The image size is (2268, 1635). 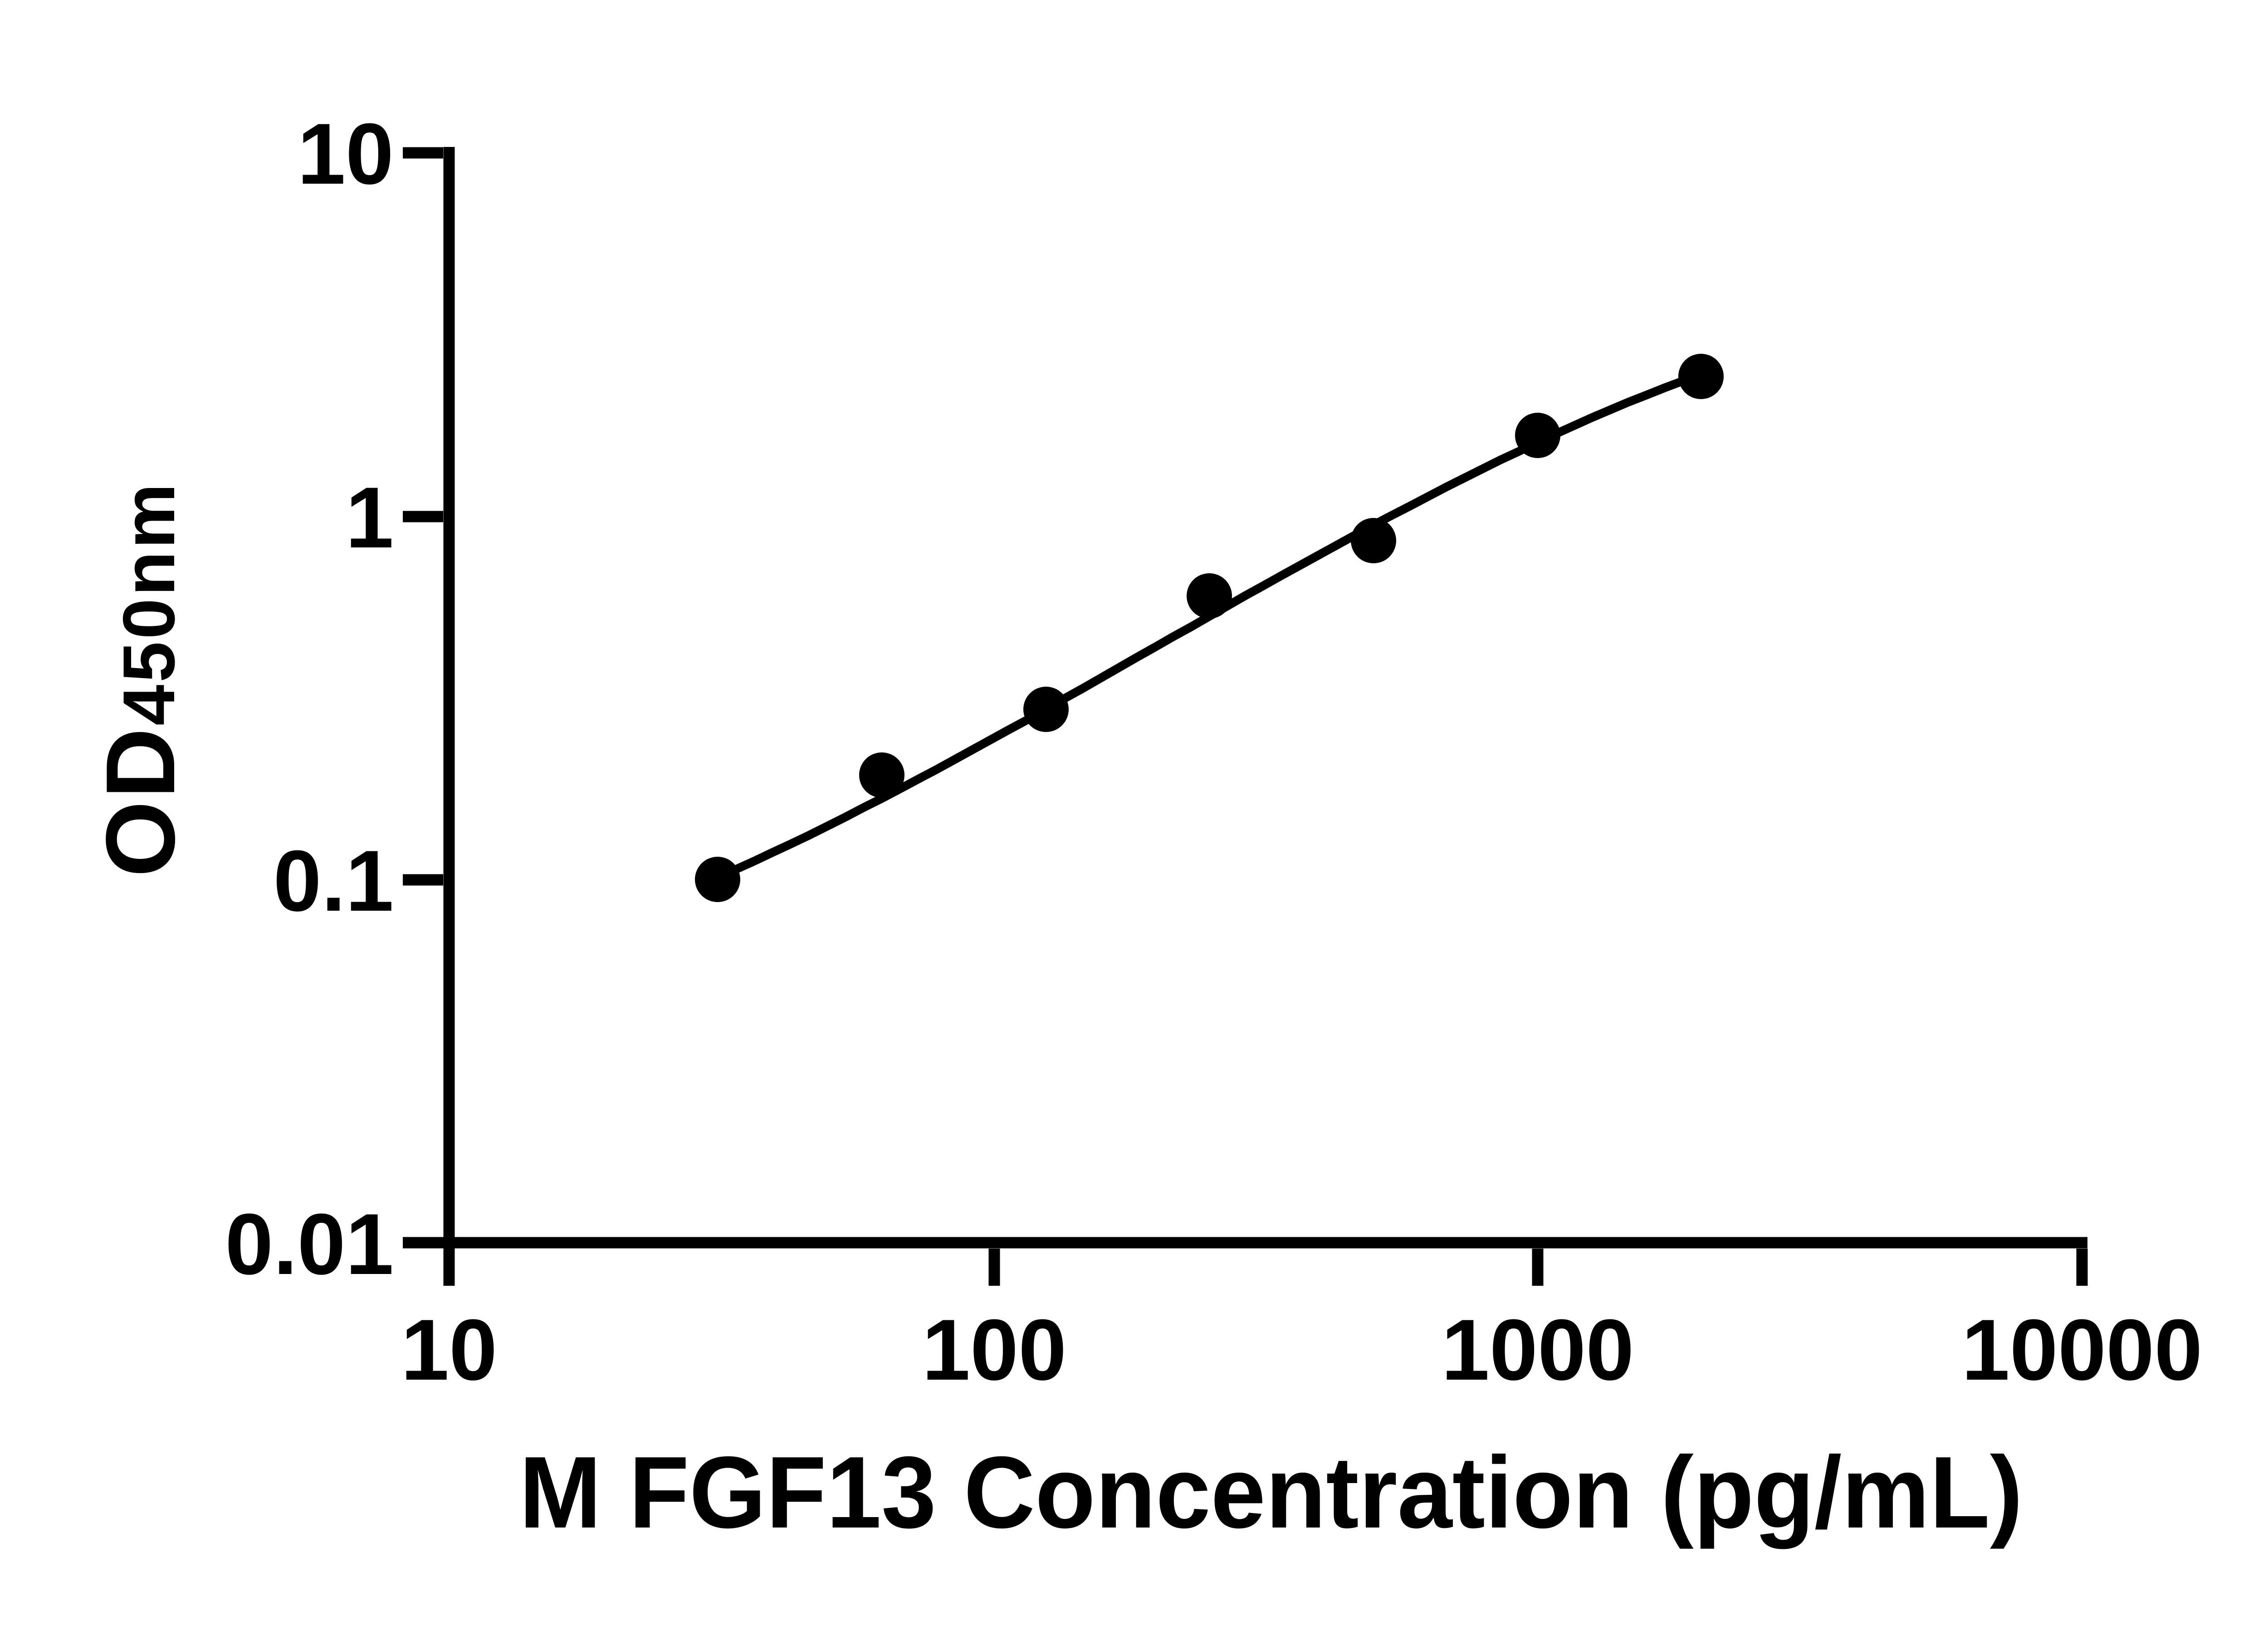 What do you see at coordinates (140, 680) in the screenshot?
I see `svg-text: OD450nm` at bounding box center [140, 680].